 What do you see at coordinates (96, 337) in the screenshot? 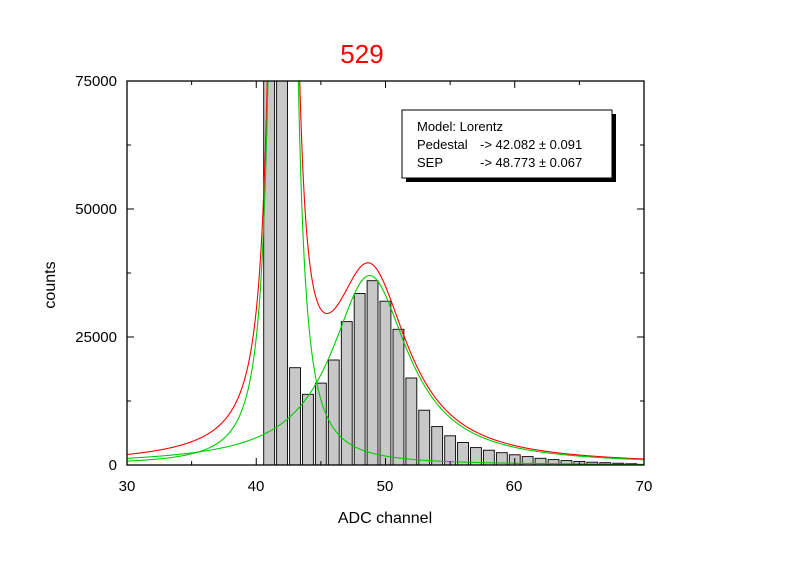
I see `y-tick-label-25000: 25000` at bounding box center [96, 337].